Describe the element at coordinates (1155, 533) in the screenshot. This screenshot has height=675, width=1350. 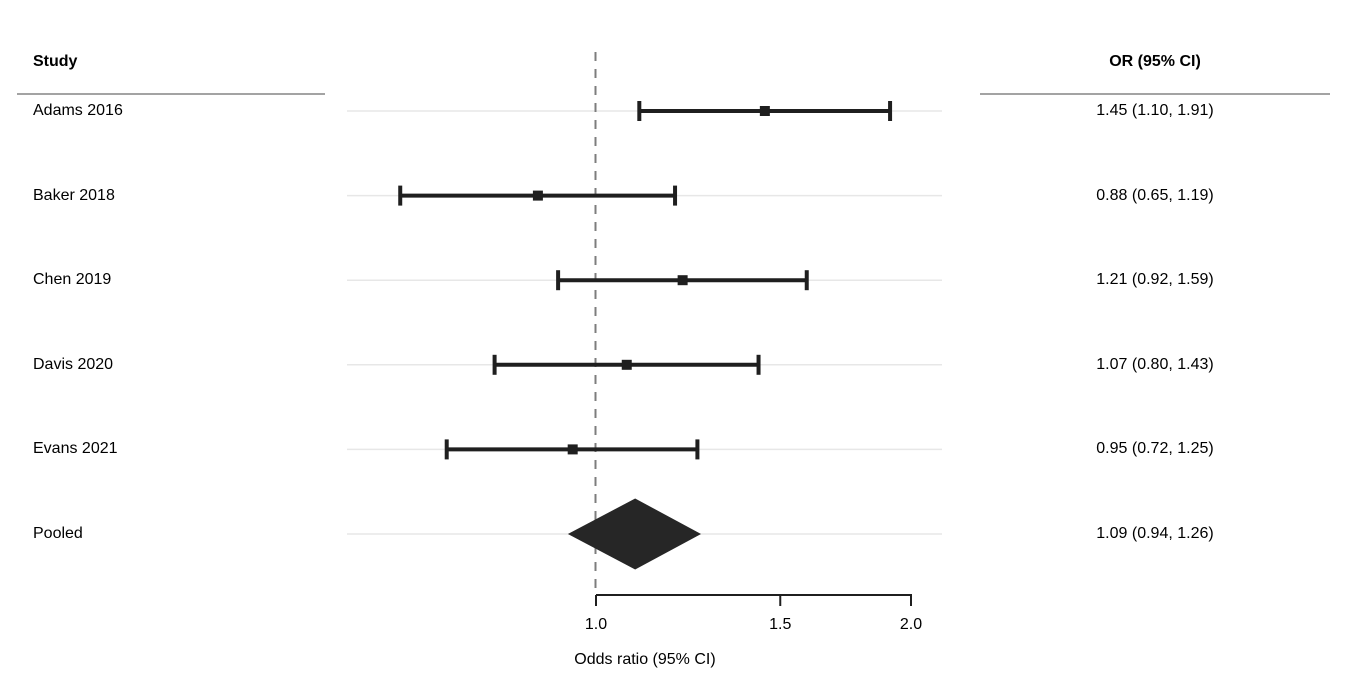
I see `or-ci-value: 1.09 (0.94, 1.26)` at that location.